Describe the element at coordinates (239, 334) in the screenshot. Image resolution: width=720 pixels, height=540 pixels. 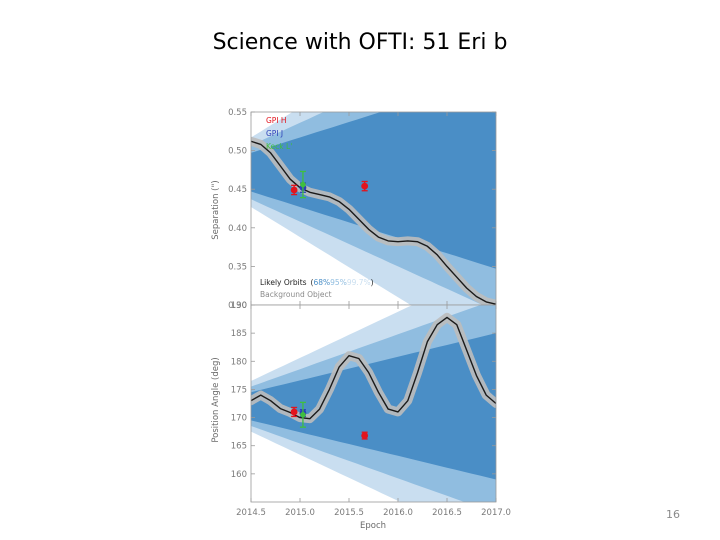
I see `y-tick-label: 185` at that location.